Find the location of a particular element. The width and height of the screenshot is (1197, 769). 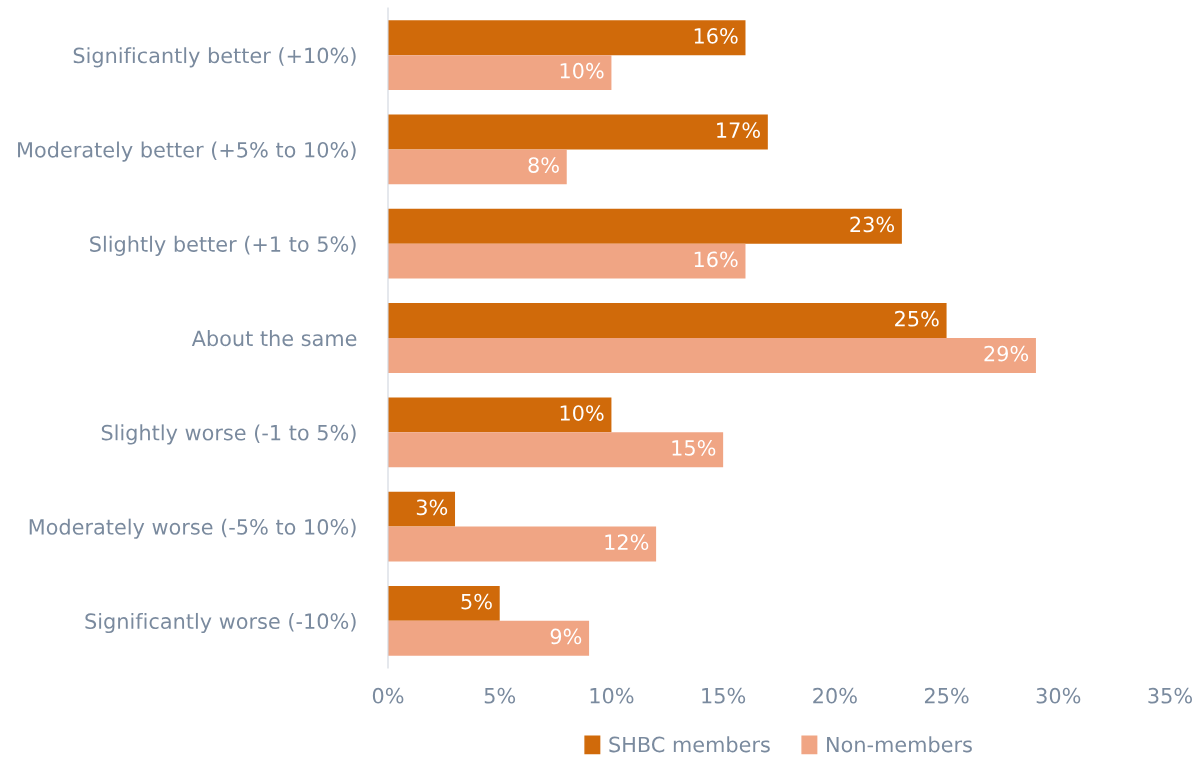

data-label: 23% is located at coordinates (872, 224).